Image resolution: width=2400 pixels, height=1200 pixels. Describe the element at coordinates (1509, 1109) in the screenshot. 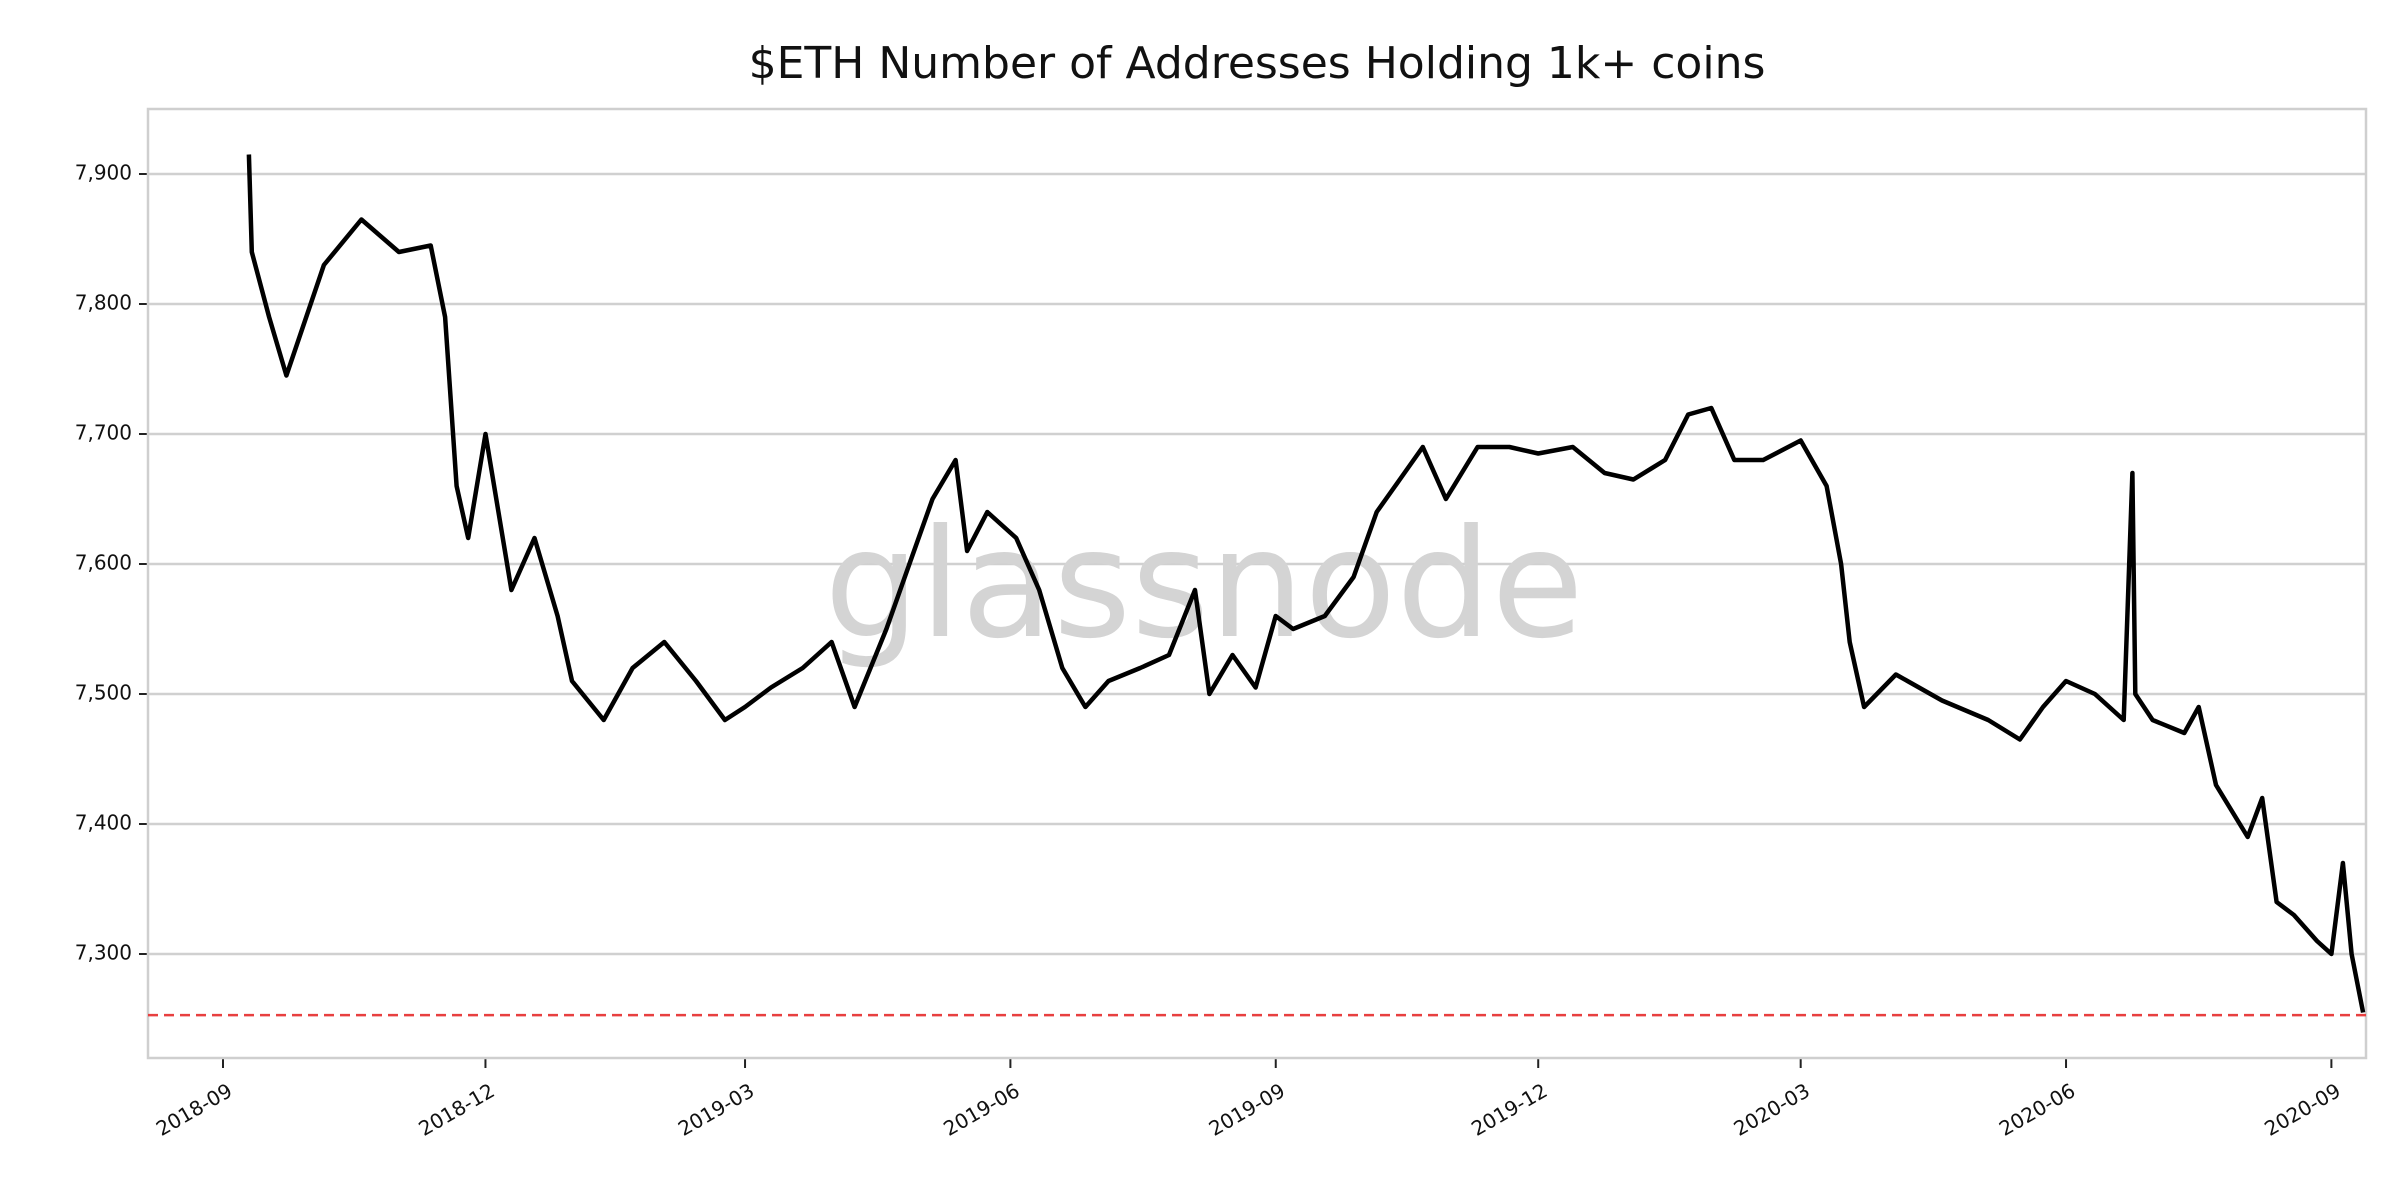

I see `x-tick-label: 2019-12` at that location.